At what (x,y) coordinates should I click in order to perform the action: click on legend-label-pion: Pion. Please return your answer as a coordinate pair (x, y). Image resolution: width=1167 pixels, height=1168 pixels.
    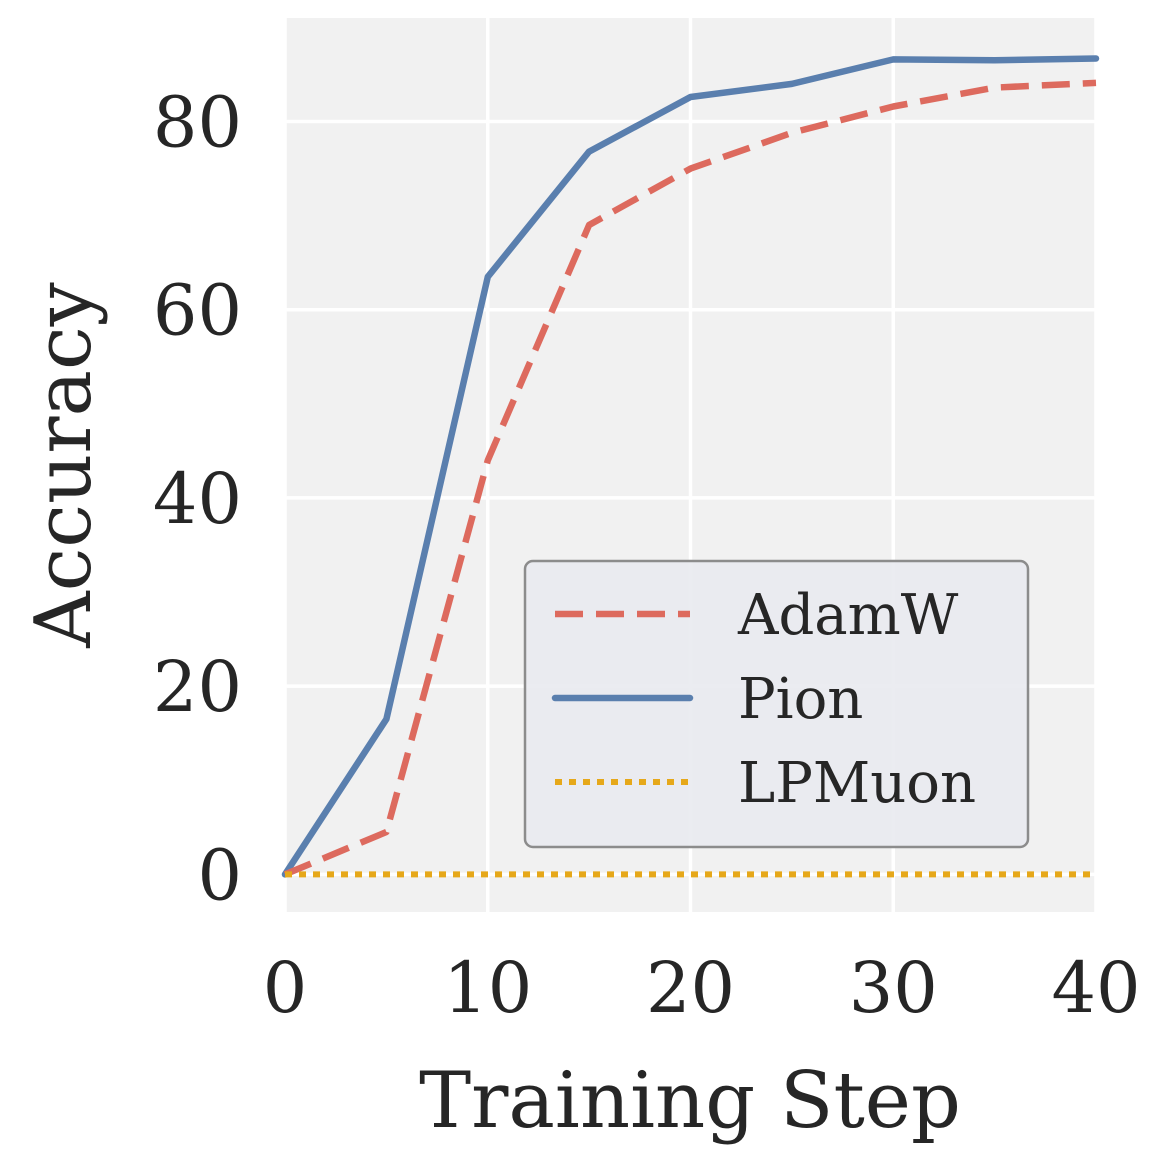
    Looking at the image, I should click on (800, 699).